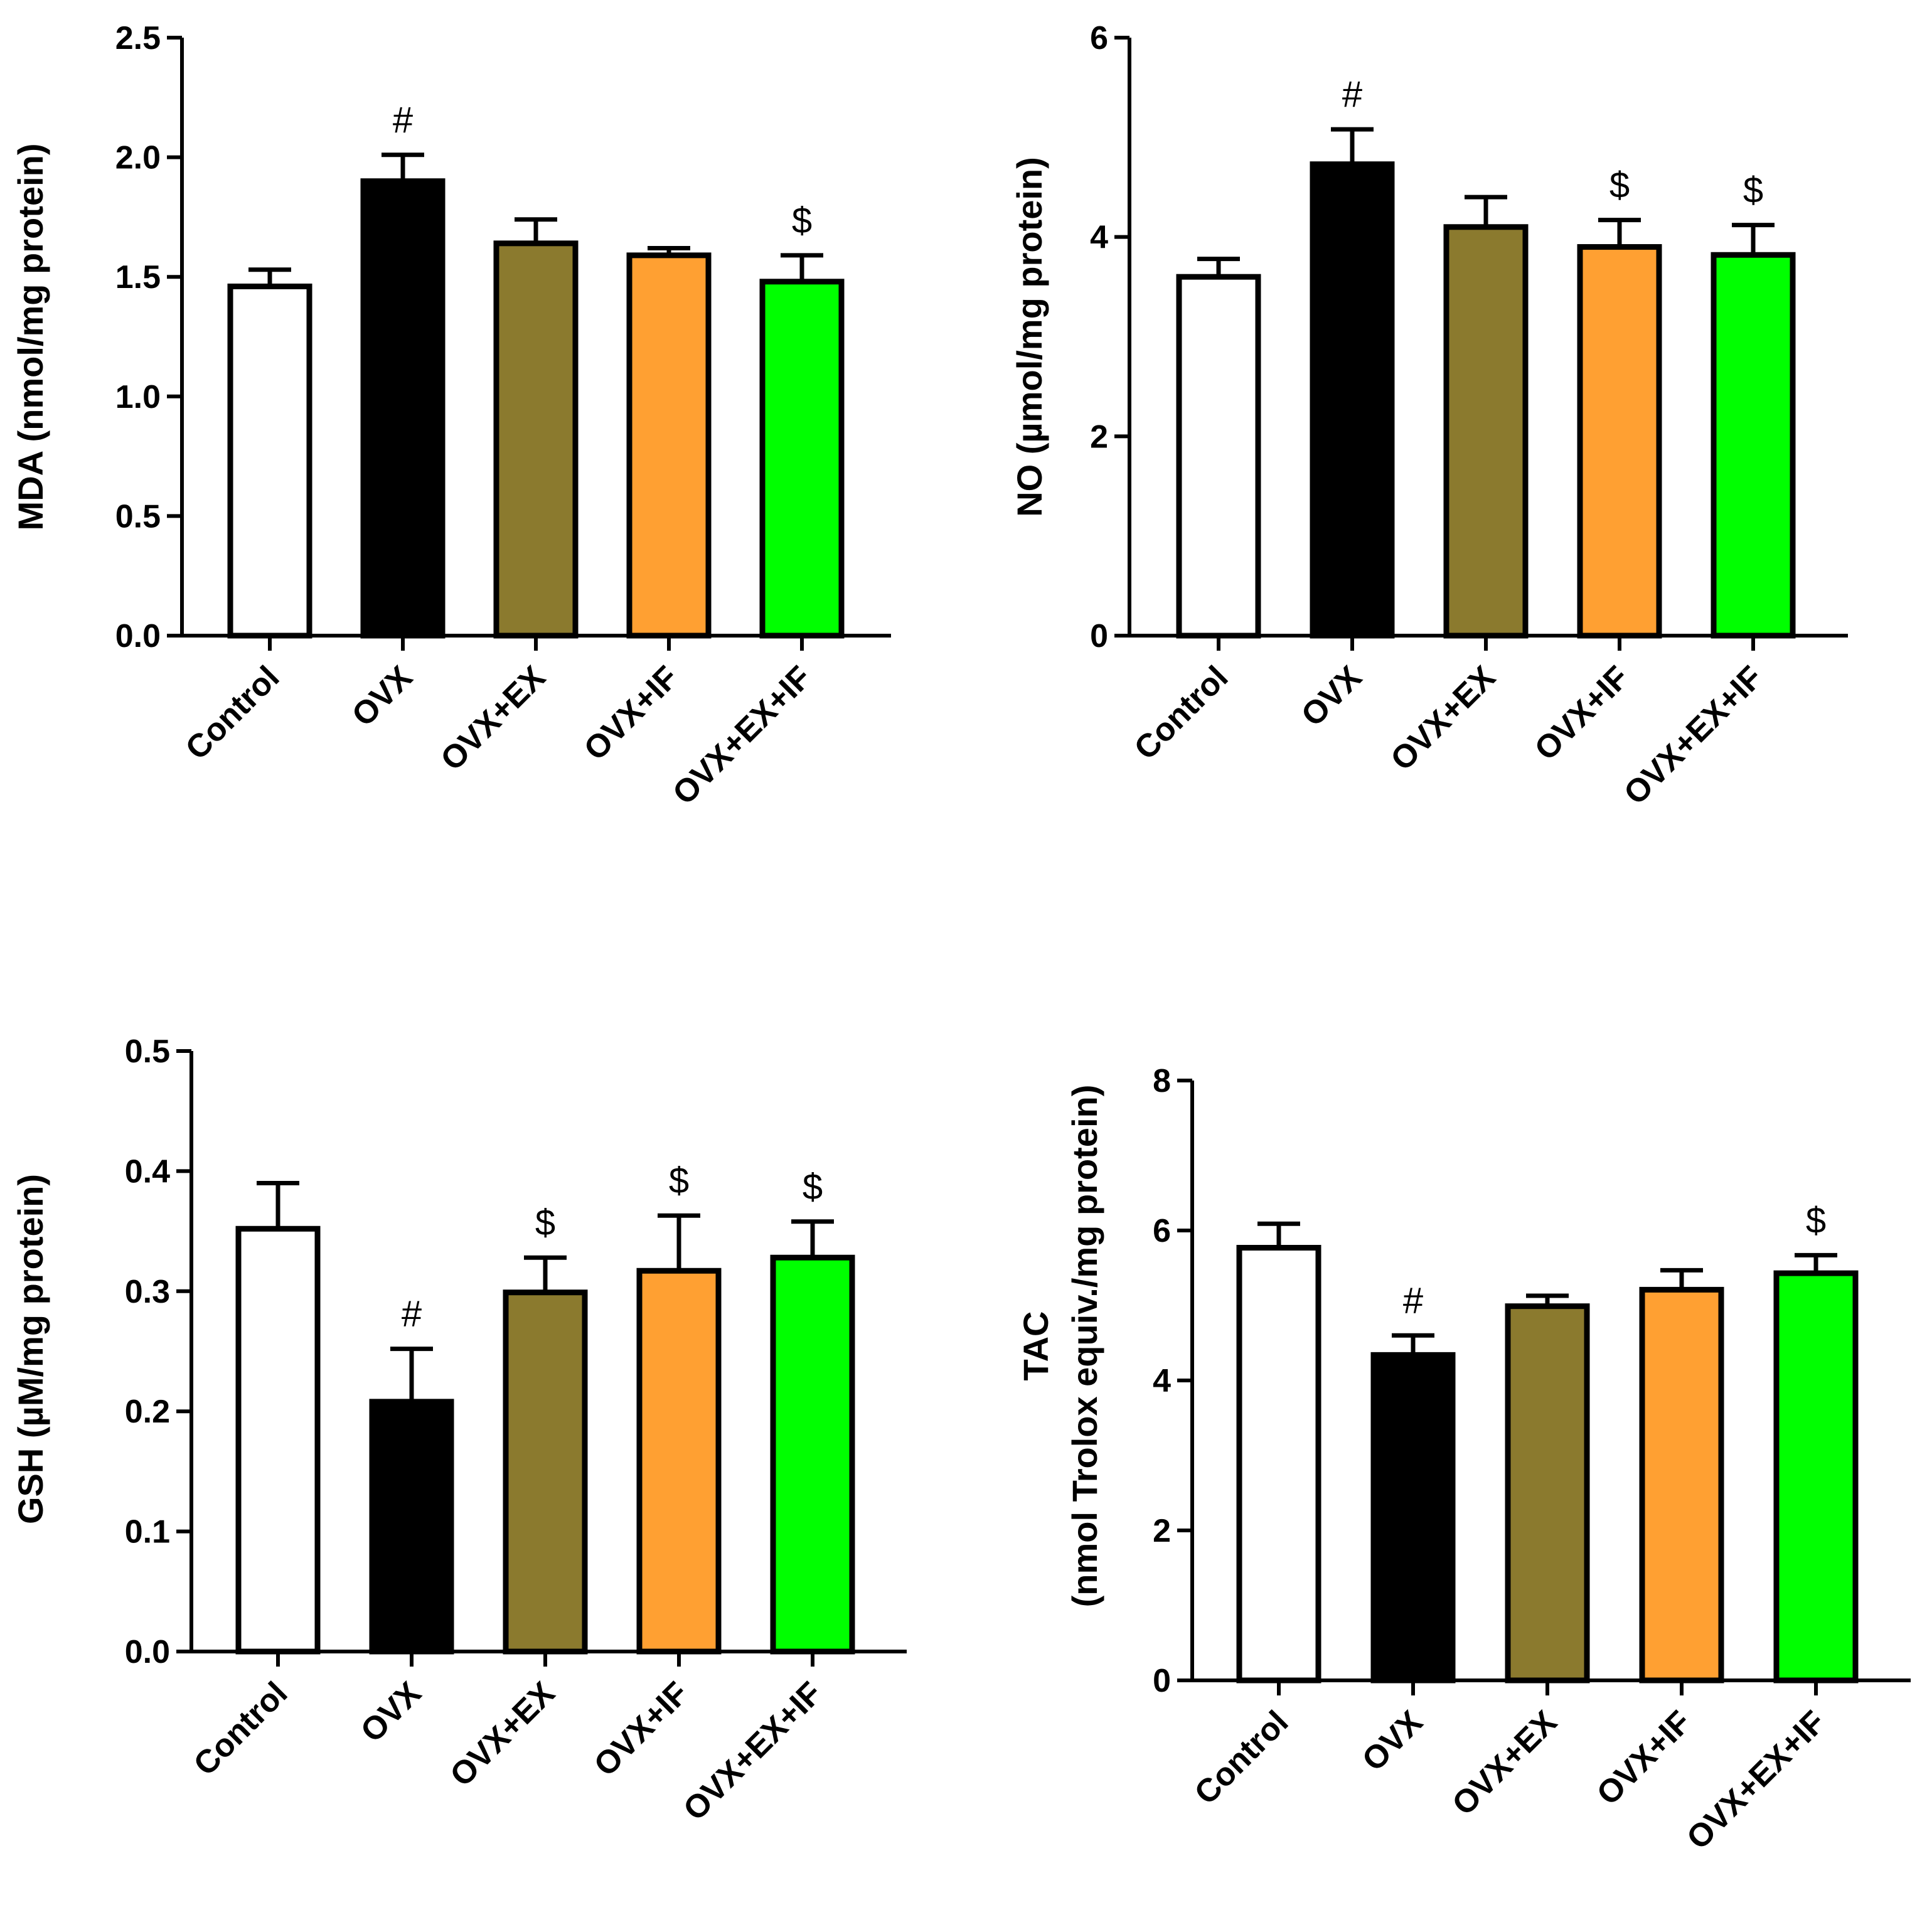 The image size is (1927, 1932). Describe the element at coordinates (1218, 456) in the screenshot. I see `no-bar-control` at that location.